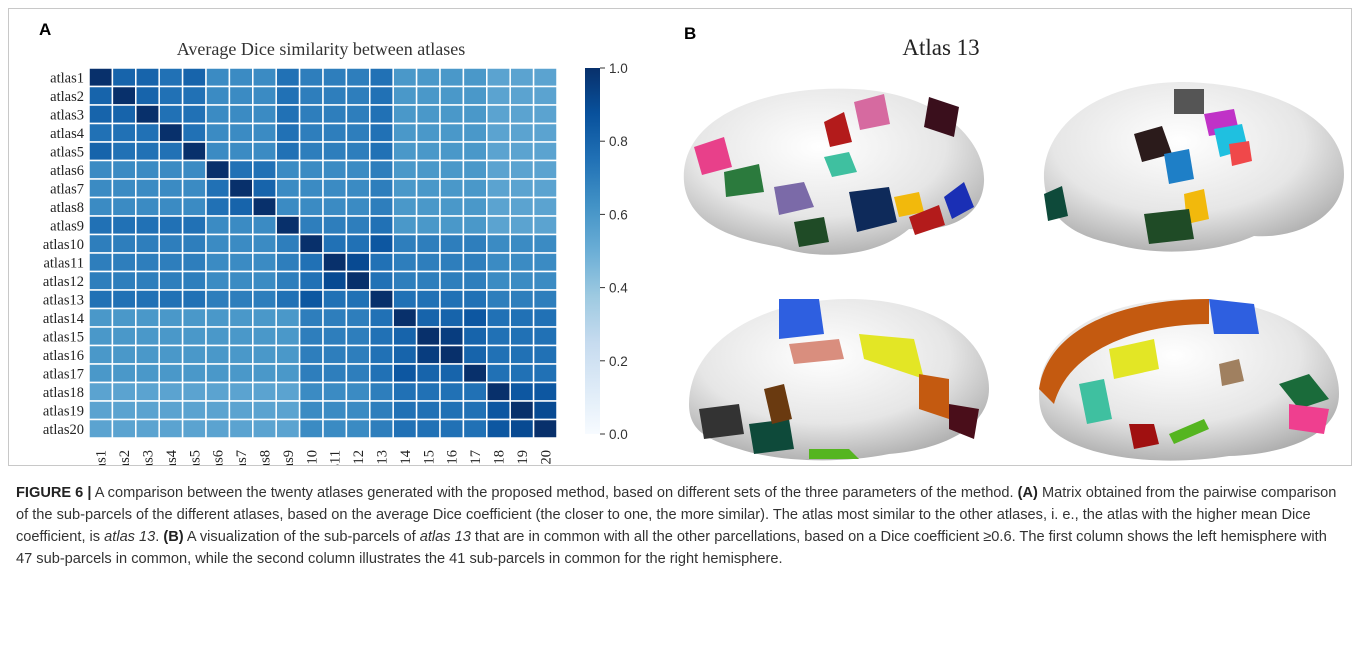  I want to click on y-tick-label: atlas2, so click(67, 97).